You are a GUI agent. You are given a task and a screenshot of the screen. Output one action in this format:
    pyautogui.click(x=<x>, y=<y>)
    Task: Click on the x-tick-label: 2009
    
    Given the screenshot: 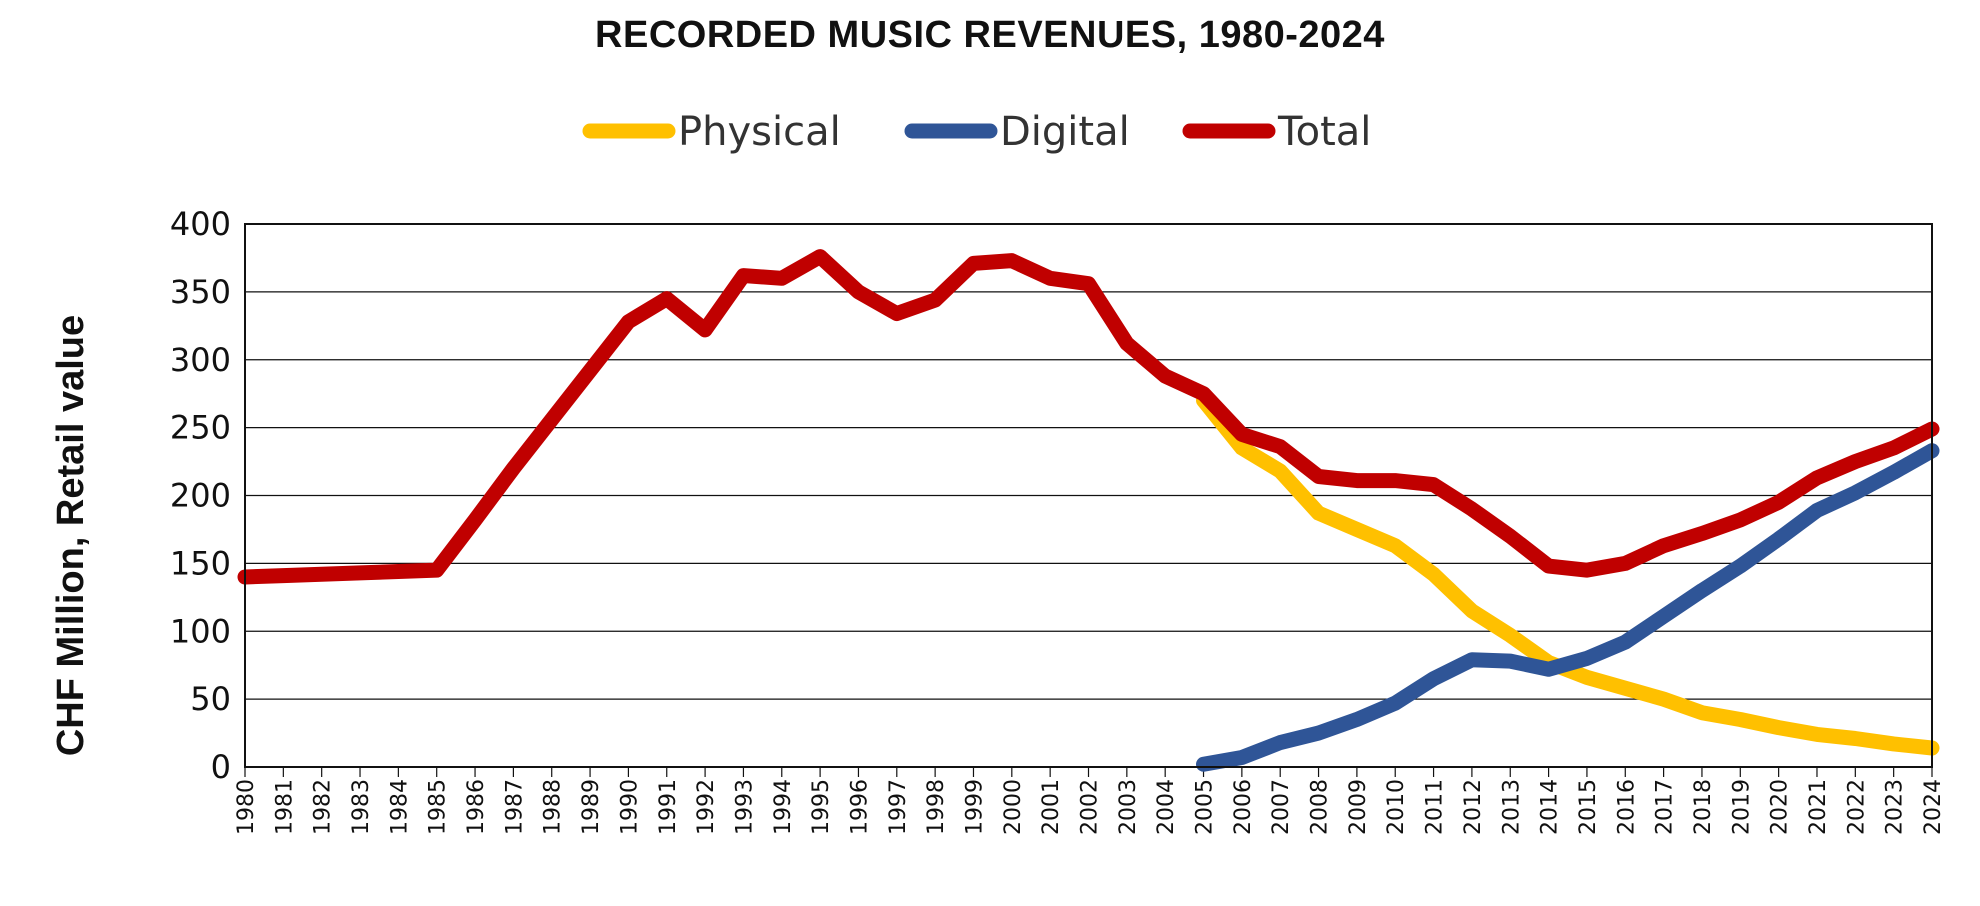 What is the action you would take?
    pyautogui.click(x=1358, y=807)
    